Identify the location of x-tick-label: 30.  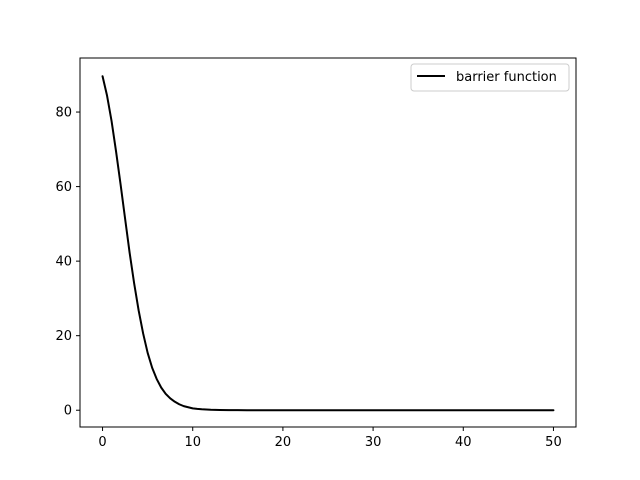
(373, 442).